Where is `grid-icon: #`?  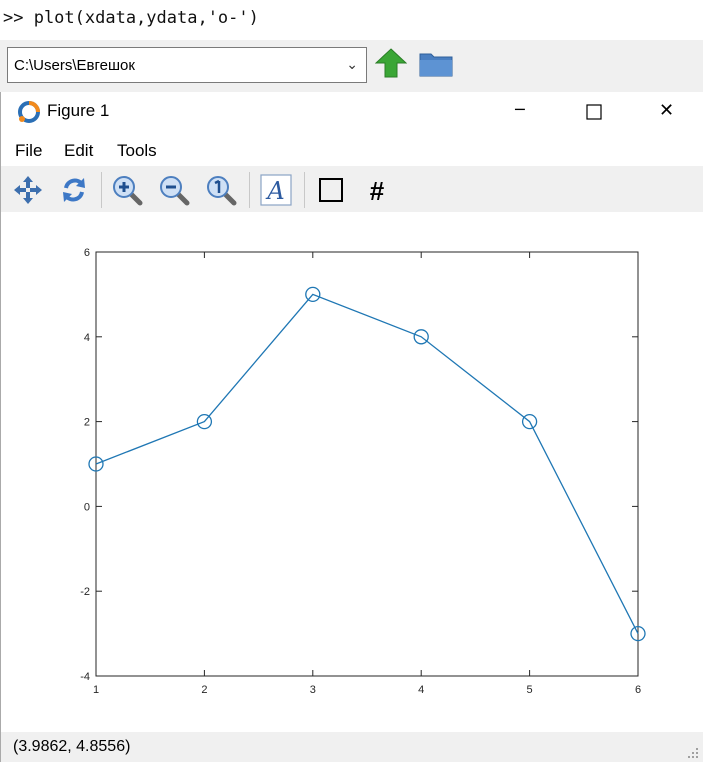 grid-icon: # is located at coordinates (377, 190).